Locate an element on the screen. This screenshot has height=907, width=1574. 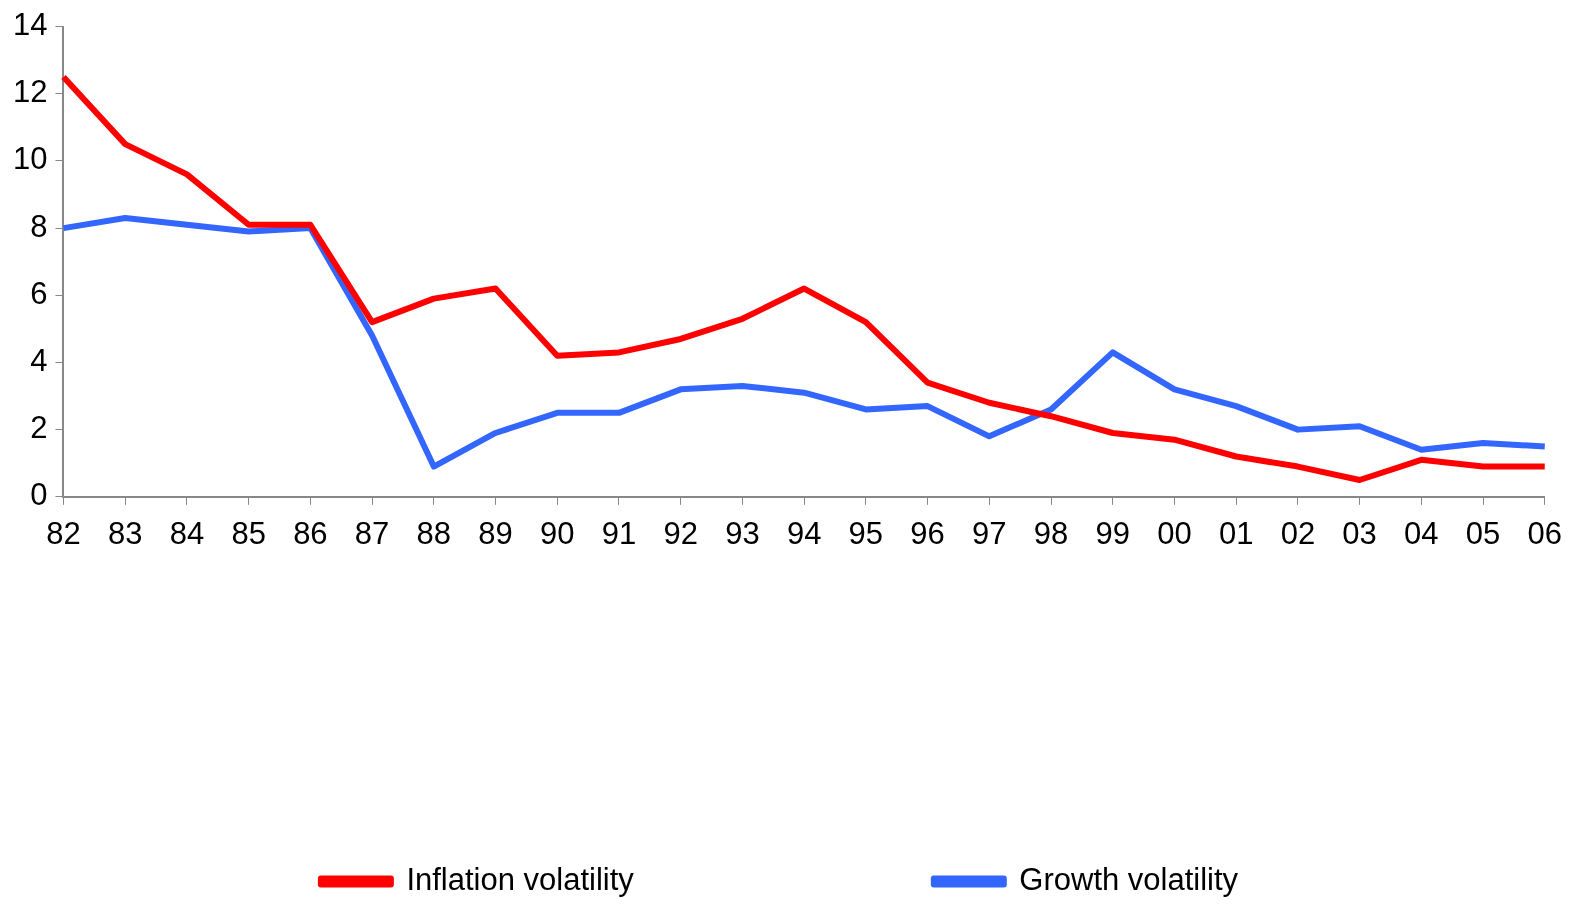
legend-label: Growth volatility is located at coordinates (1129, 880).